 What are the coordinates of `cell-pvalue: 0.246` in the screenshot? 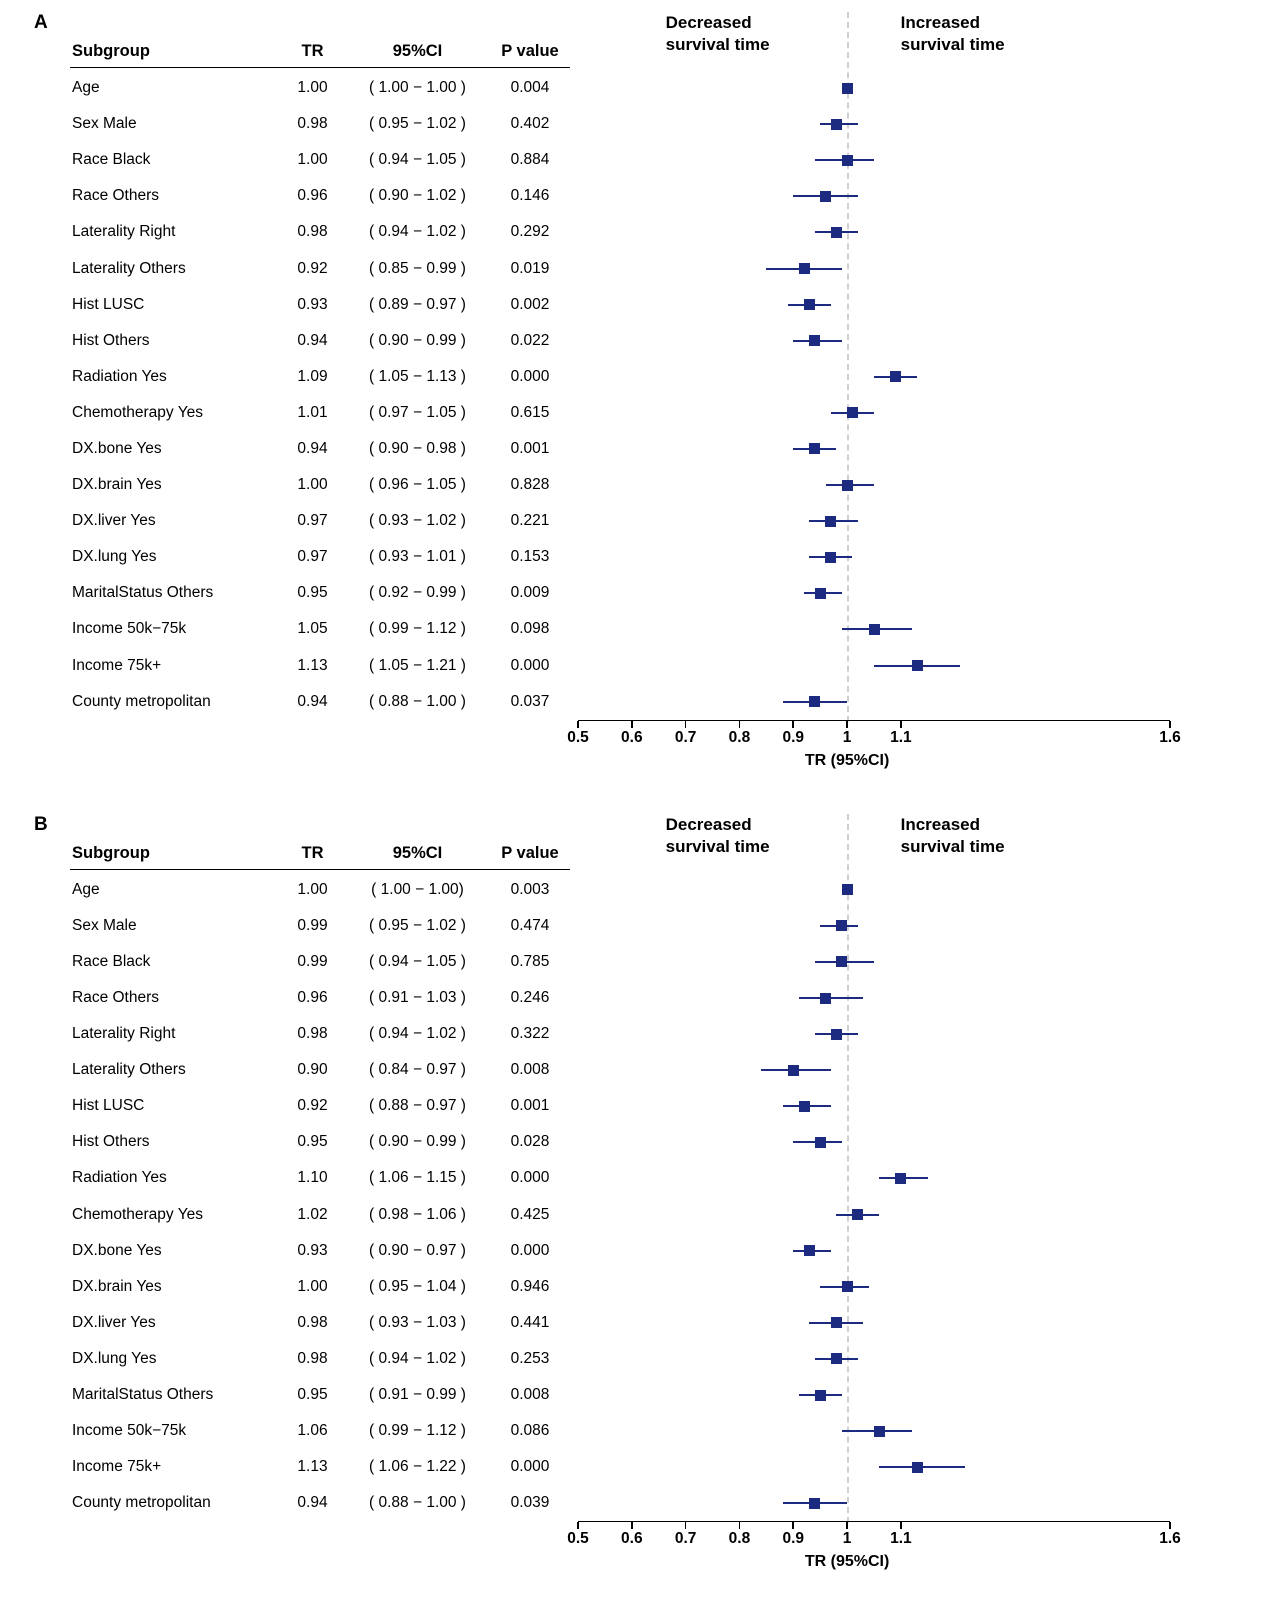 It's located at (530, 998).